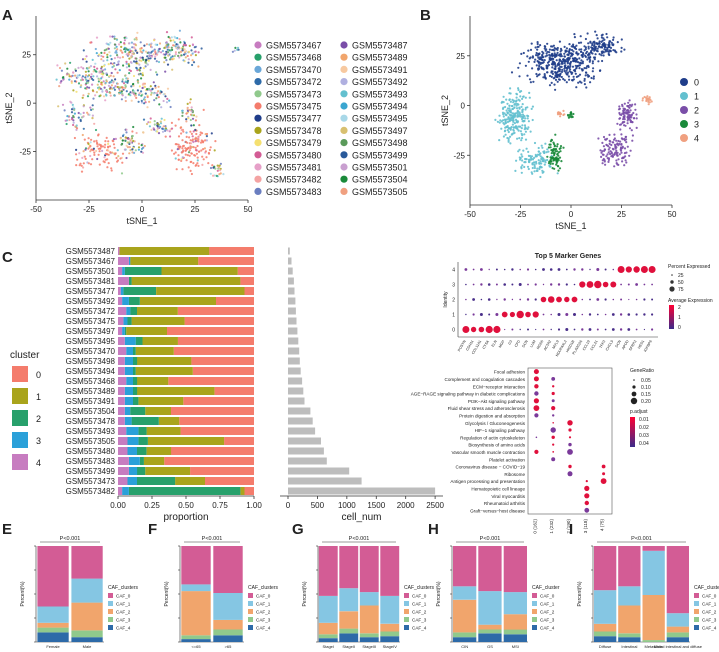 Image resolution: width=719 pixels, height=652 pixels. I want to click on panel-c-category-label: GSM5573481, so click(91, 281).